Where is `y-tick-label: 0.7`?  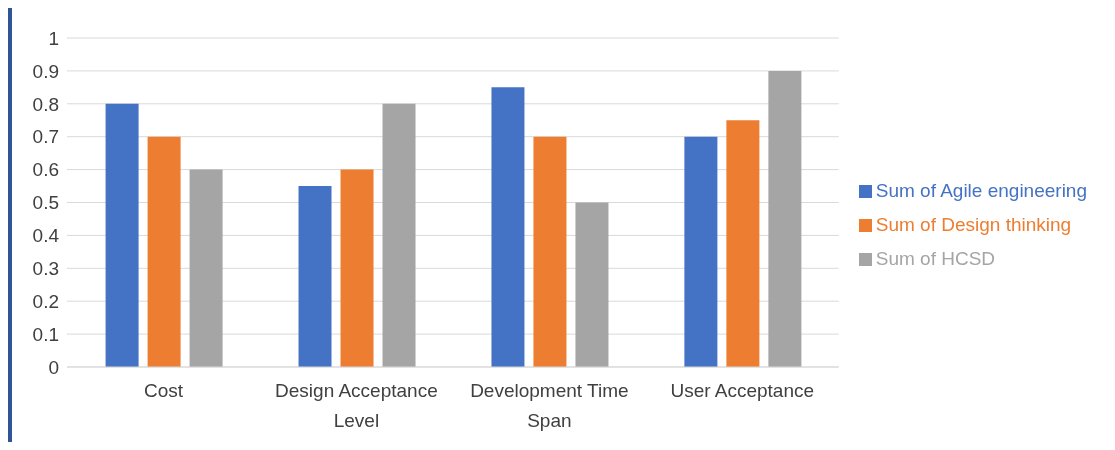 y-tick-label: 0.7 is located at coordinates (45, 137).